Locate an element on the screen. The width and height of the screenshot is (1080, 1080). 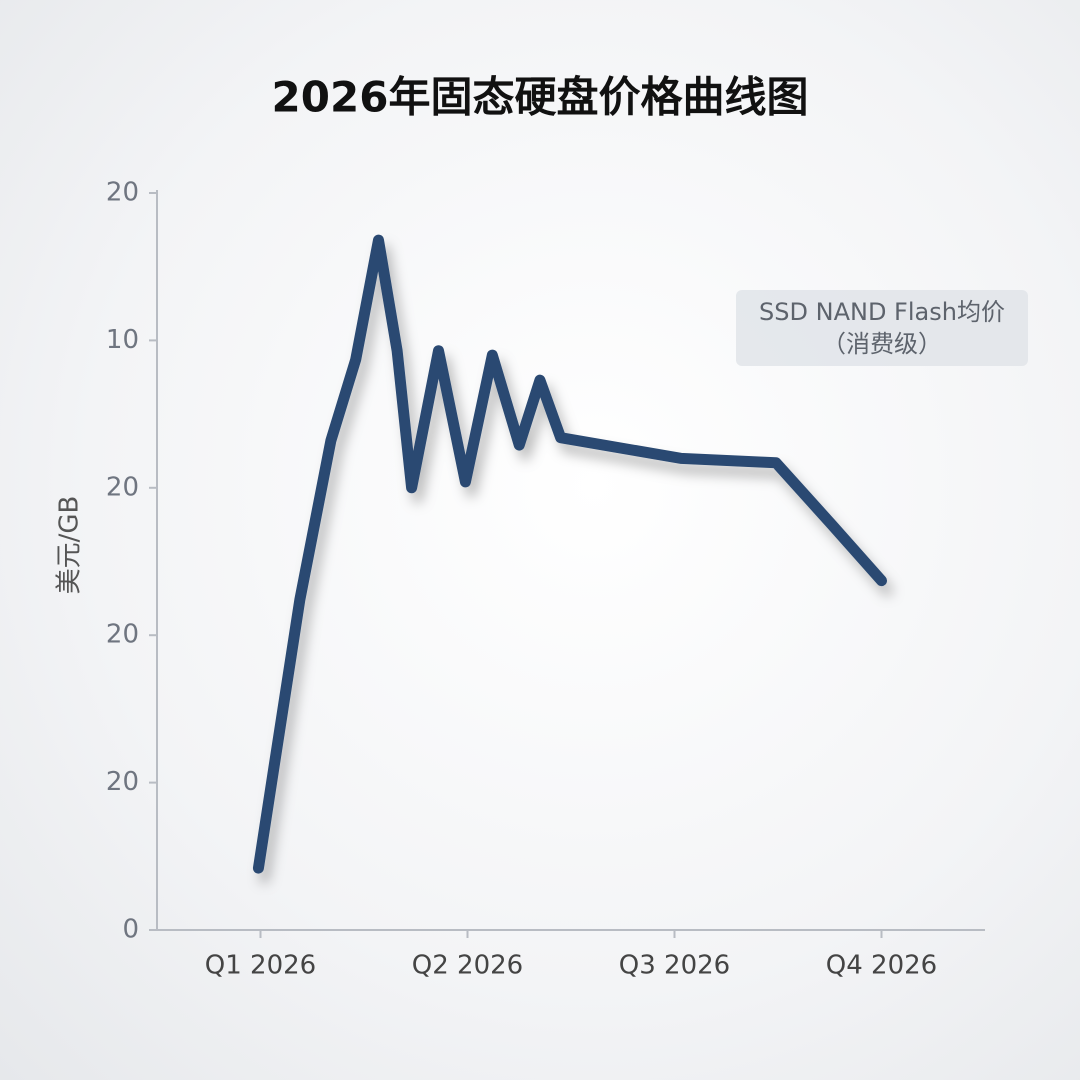
x-tick-label: Q4 2026 is located at coordinates (881, 966).